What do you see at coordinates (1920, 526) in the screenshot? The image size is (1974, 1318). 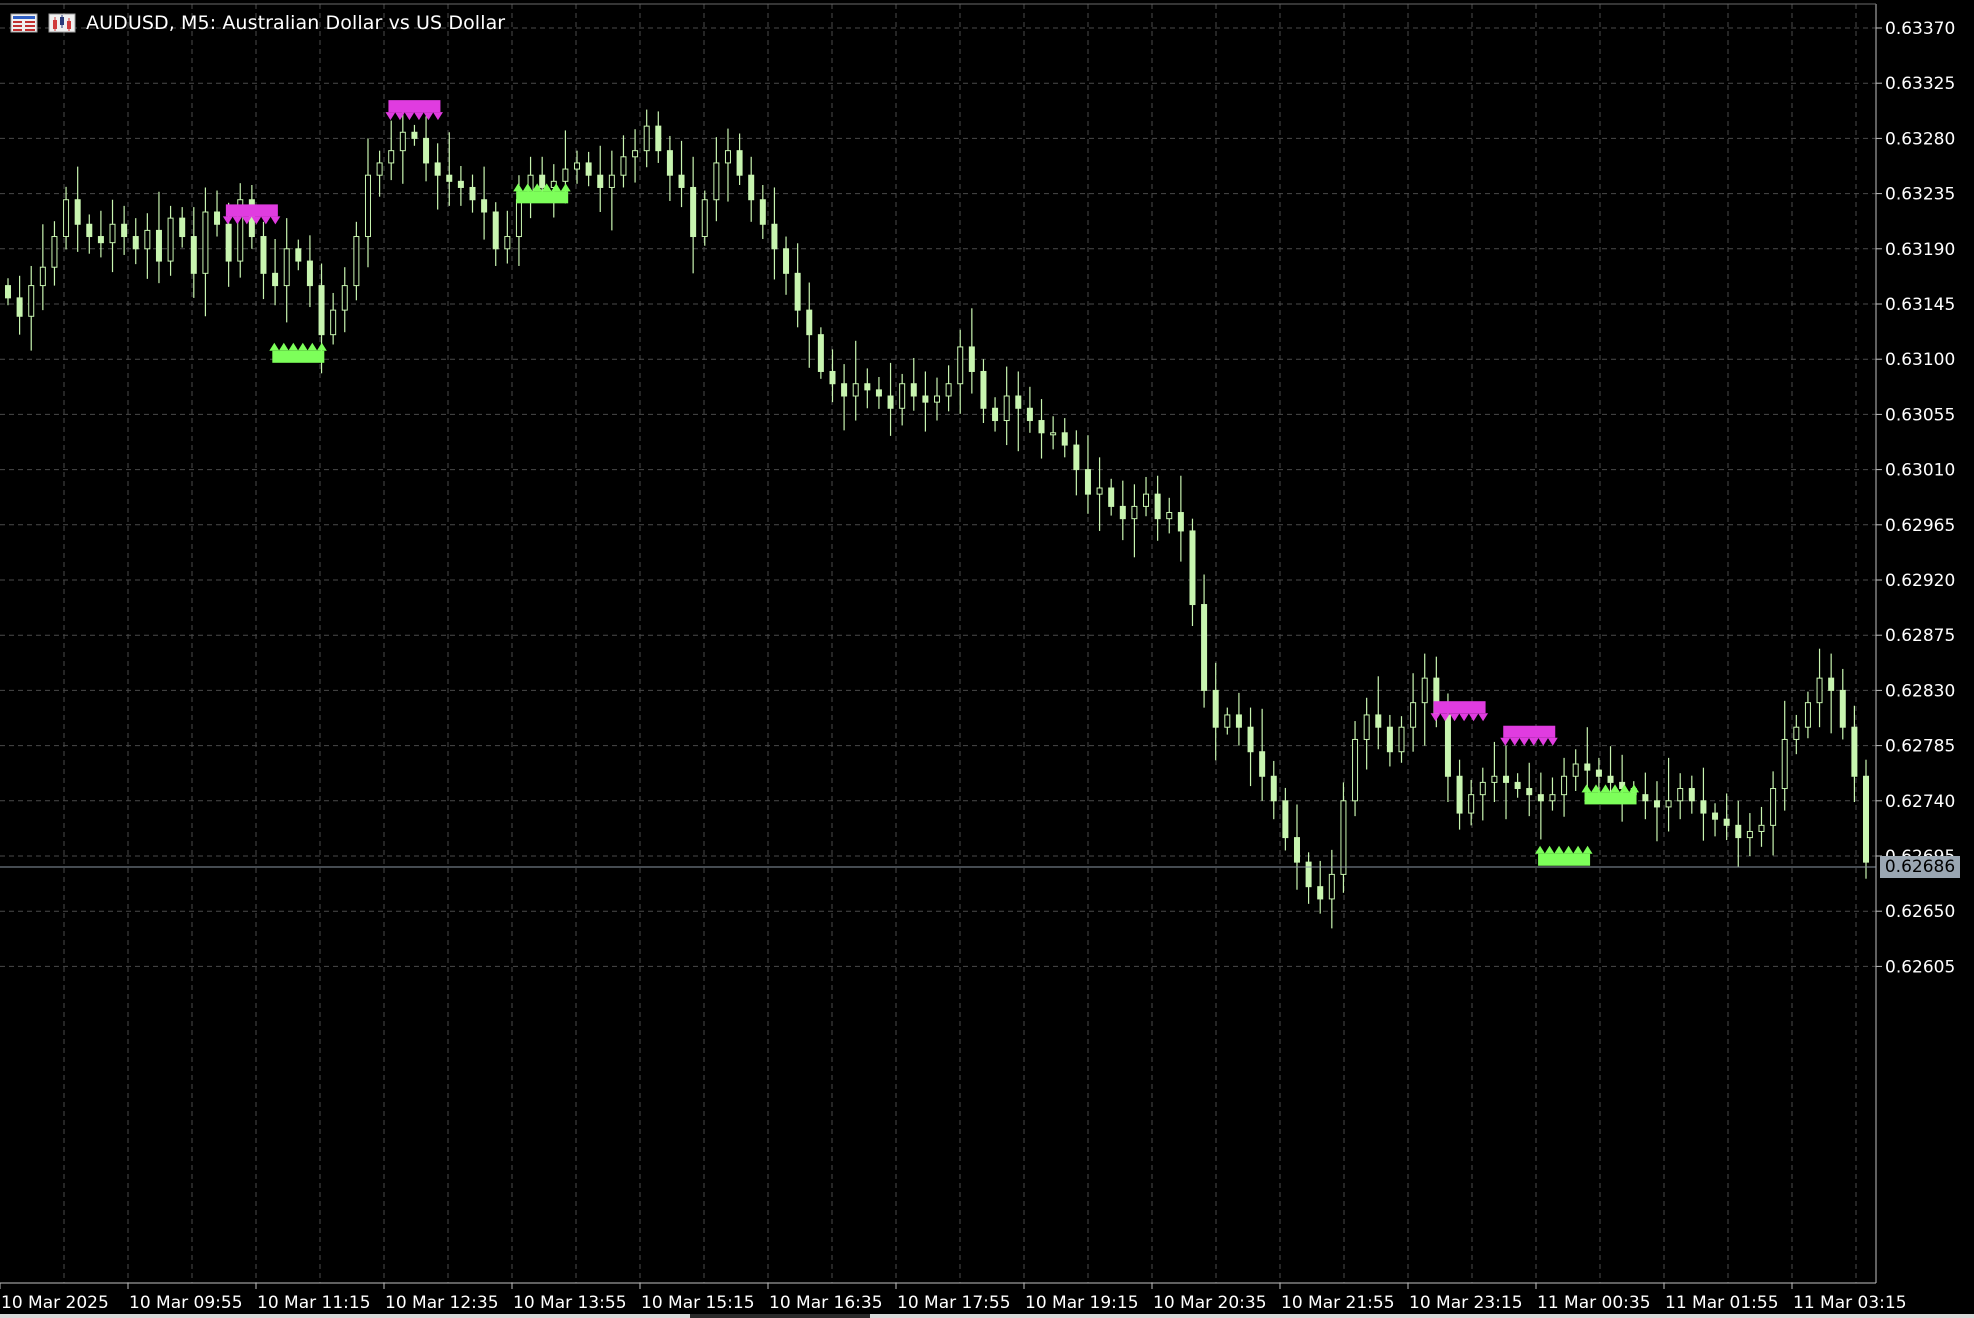 I see `price-axis-label: 0.62965` at bounding box center [1920, 526].